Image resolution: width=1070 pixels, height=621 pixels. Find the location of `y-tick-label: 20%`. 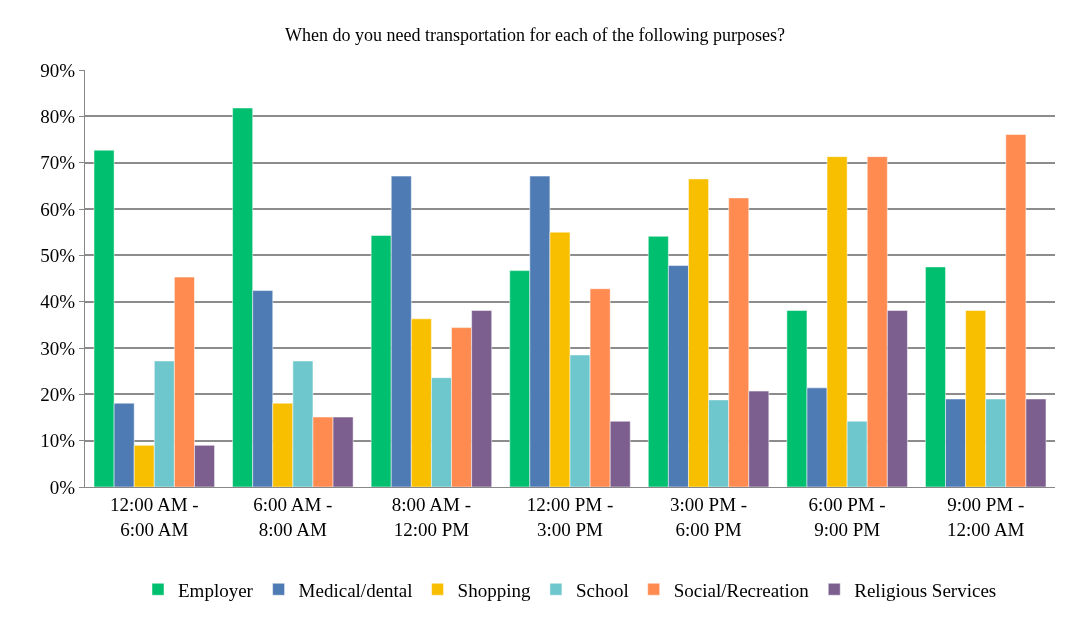

y-tick-label: 20% is located at coordinates (58, 394).